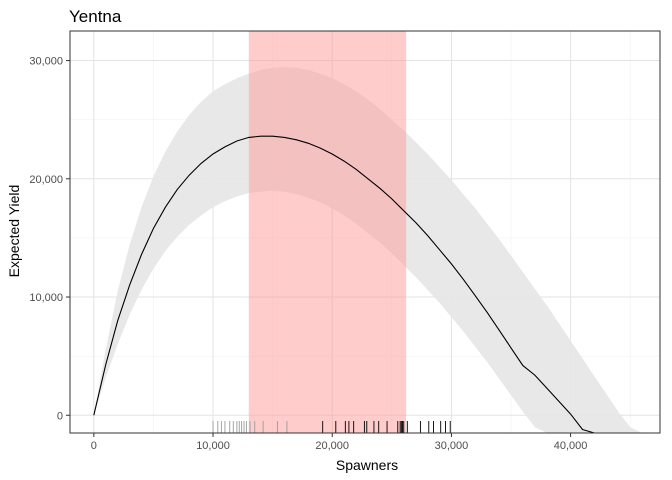 This screenshot has height=480, width=672. I want to click on y-tick-label: 30,000, so click(46, 62).